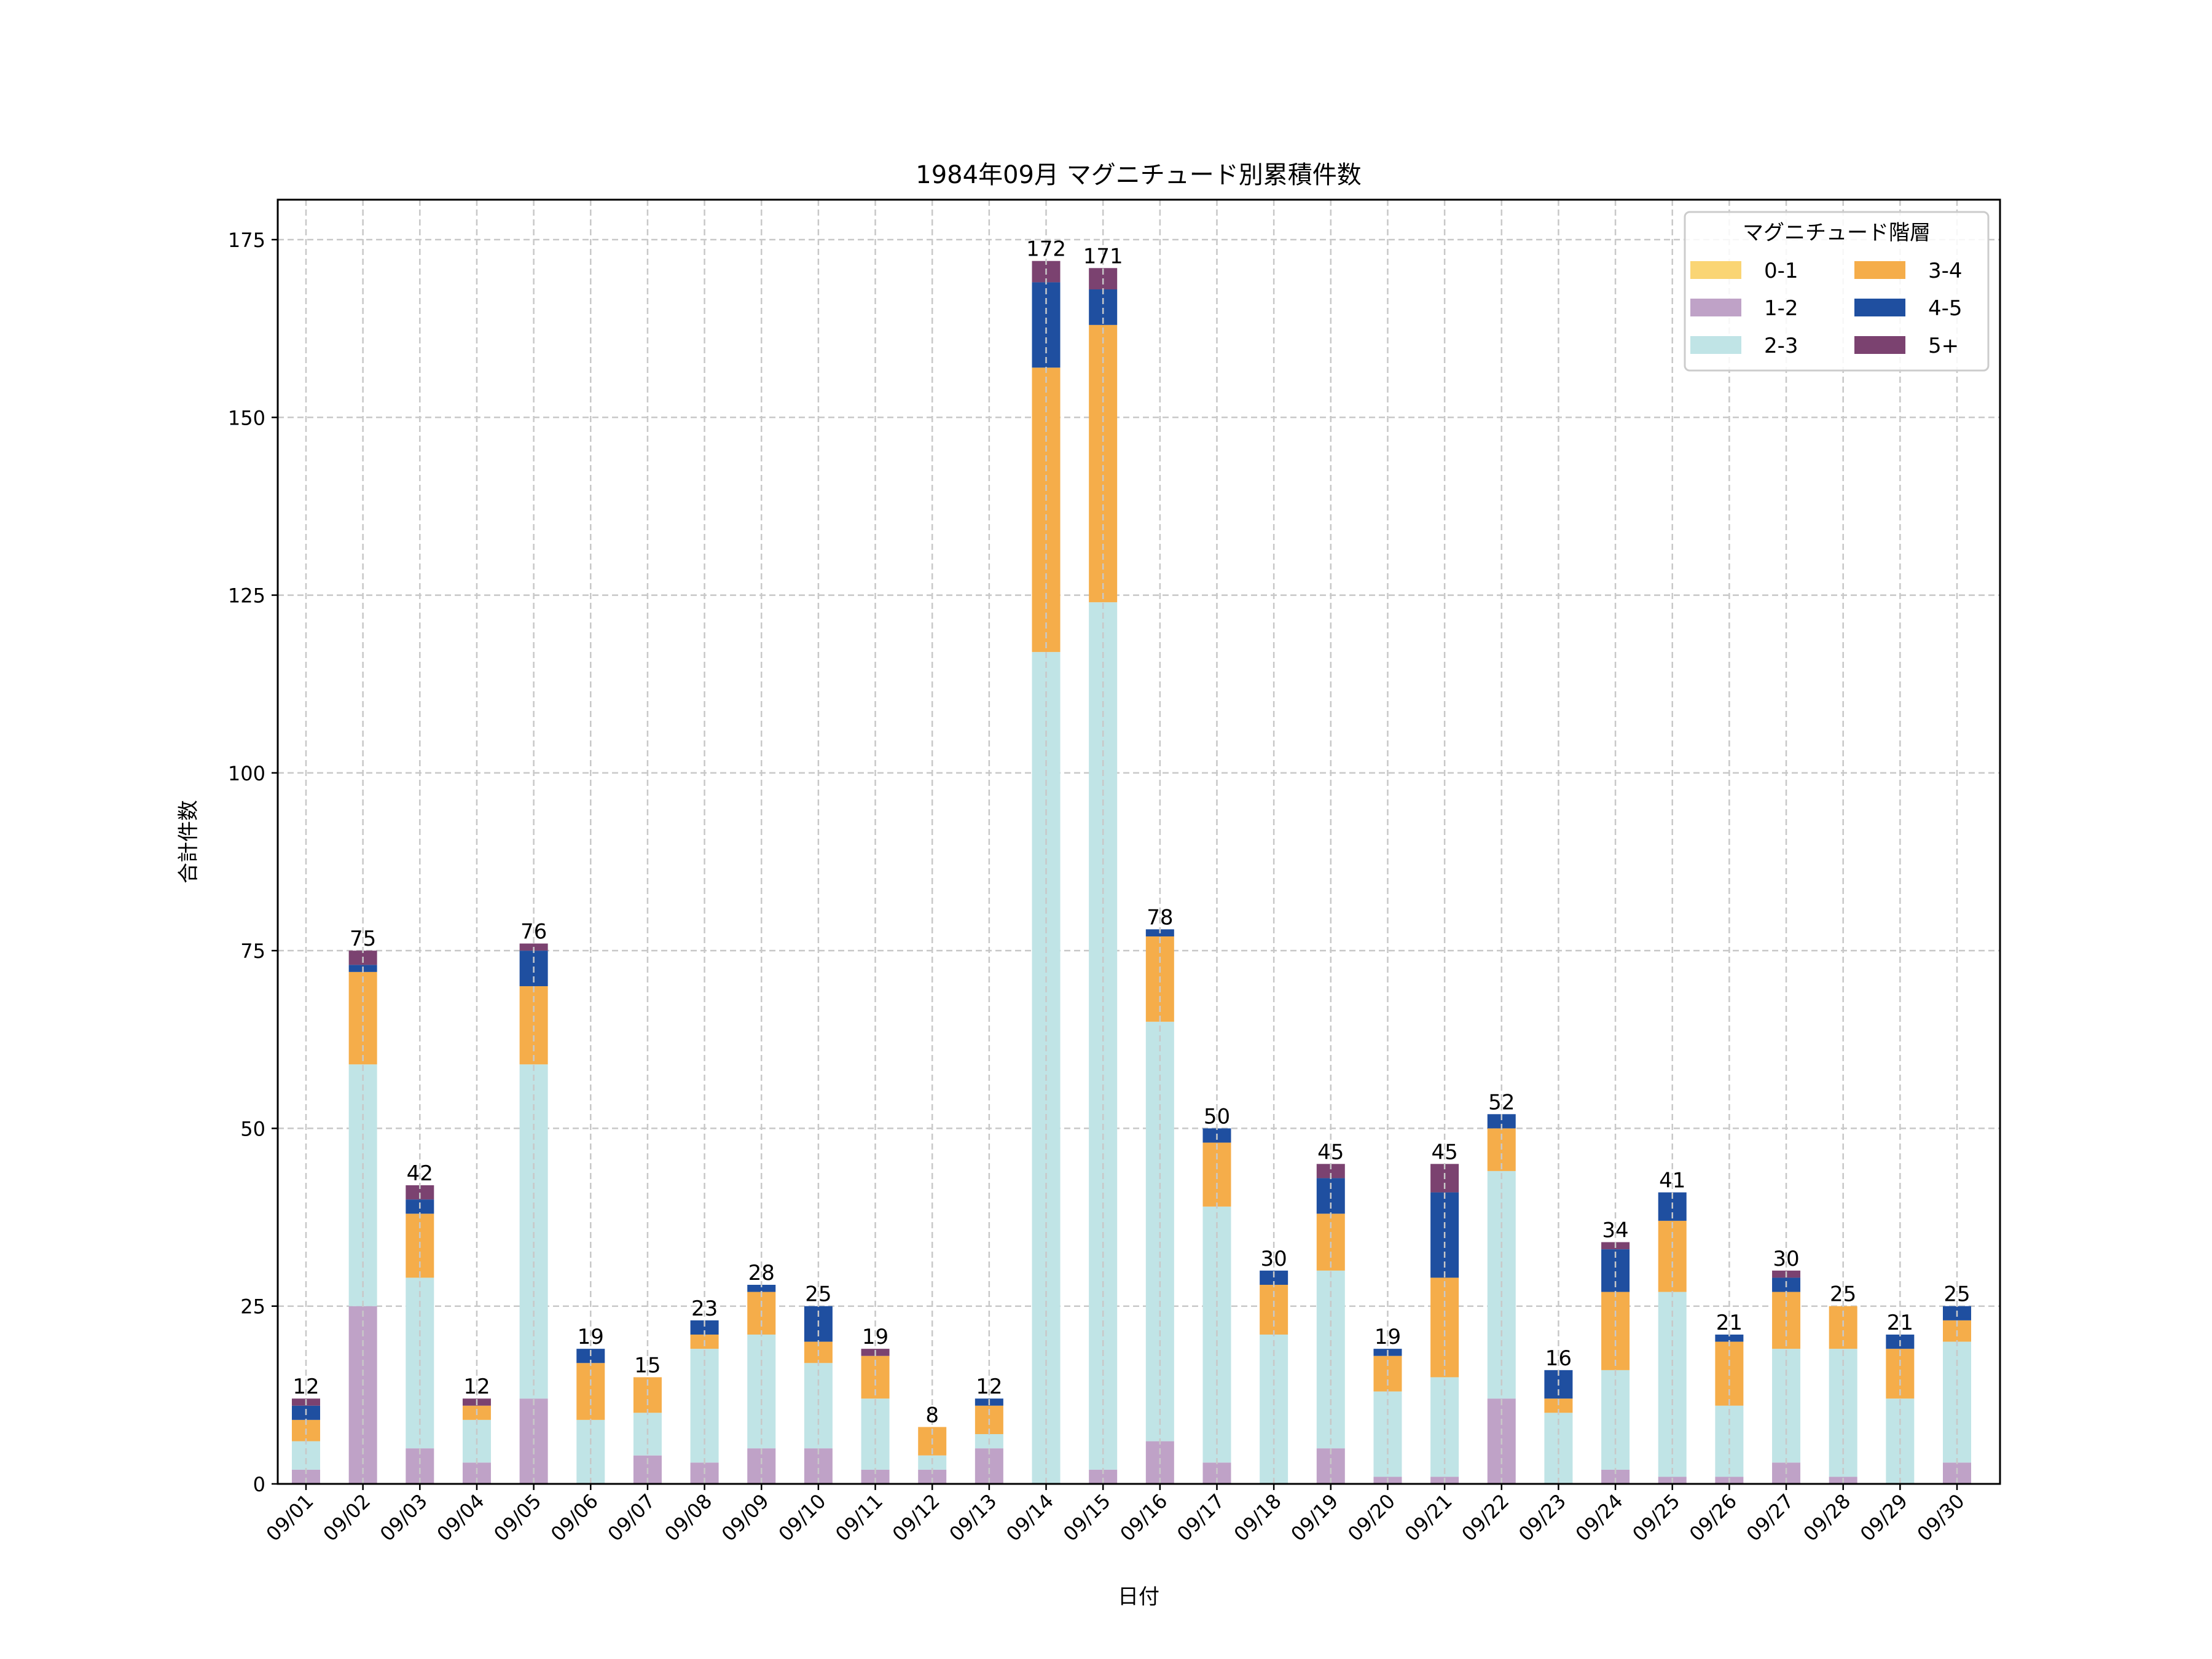  Describe the element at coordinates (1428, 1517) in the screenshot. I see `x-tick-label: 09/21` at that location.